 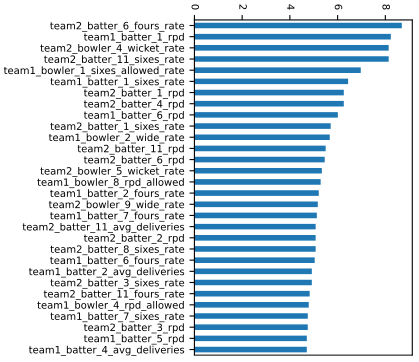 I want to click on y-tick-label: team1_batter_1_rpd, so click(x=134, y=37).